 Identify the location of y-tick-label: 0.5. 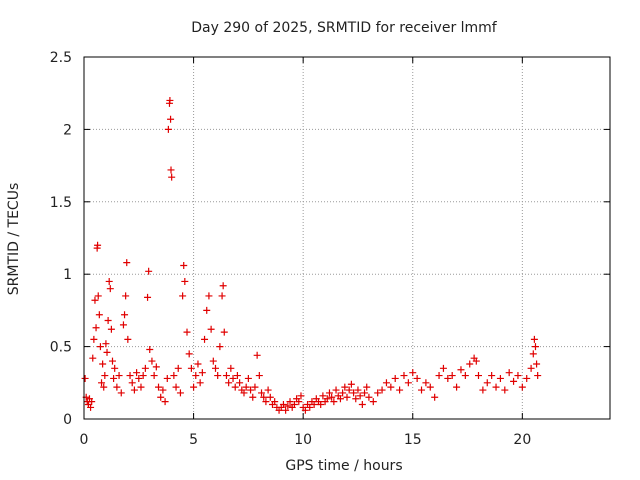
(61, 348).